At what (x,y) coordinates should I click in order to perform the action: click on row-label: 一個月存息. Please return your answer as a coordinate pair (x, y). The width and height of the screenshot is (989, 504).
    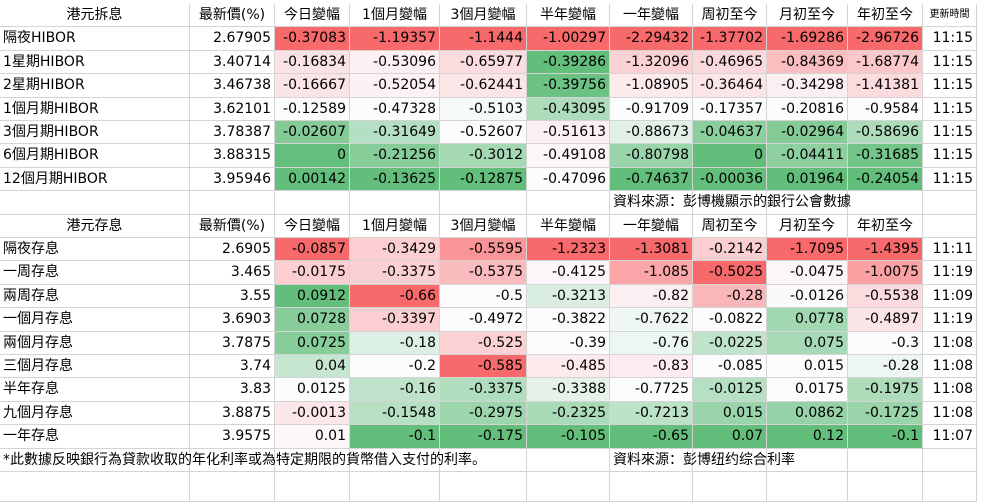
    Looking at the image, I should click on (95, 320).